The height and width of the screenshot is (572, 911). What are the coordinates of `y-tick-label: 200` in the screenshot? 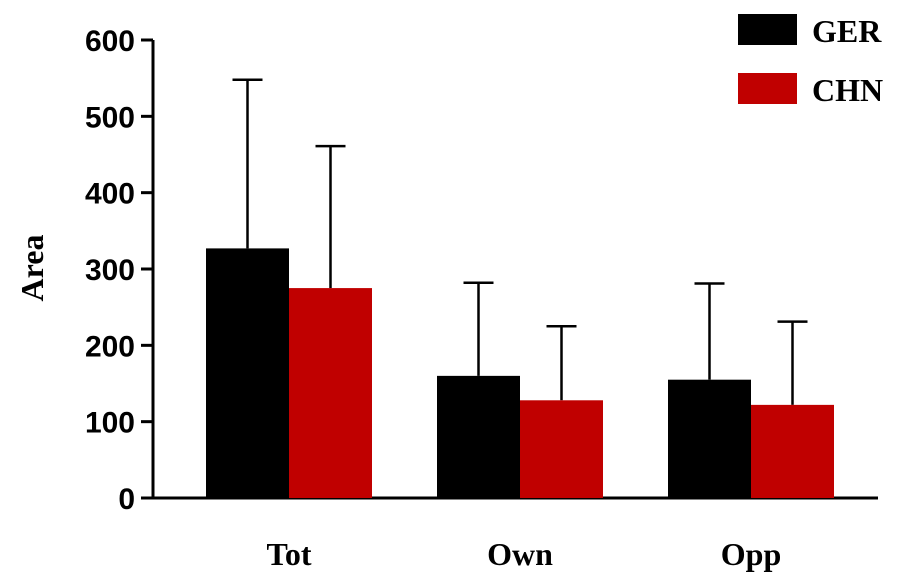 It's located at (110, 346).